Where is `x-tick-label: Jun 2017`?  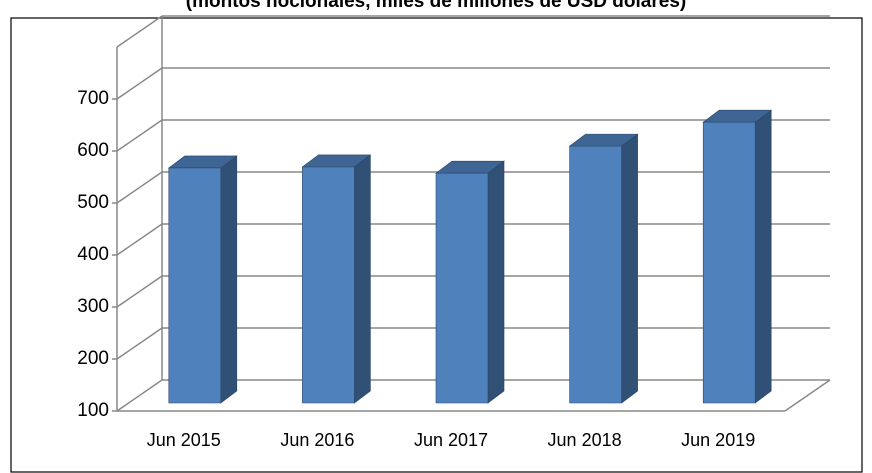 x-tick-label: Jun 2017 is located at coordinates (451, 440).